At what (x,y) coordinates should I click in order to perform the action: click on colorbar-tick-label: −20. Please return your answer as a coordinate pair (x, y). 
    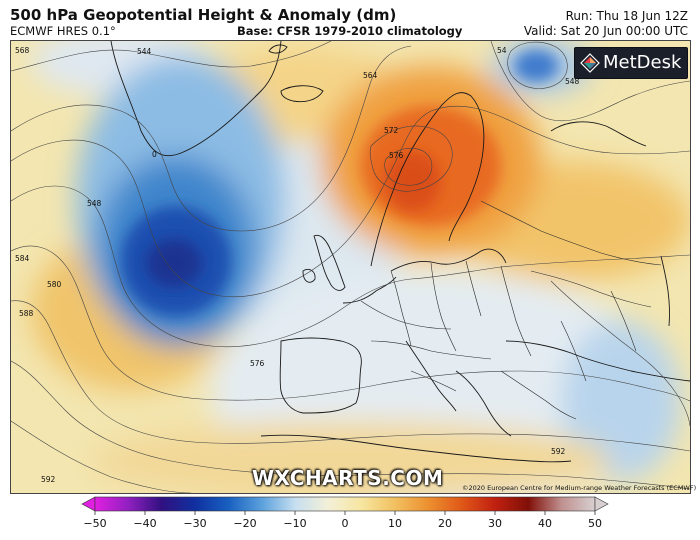
    Looking at the image, I should click on (244, 523).